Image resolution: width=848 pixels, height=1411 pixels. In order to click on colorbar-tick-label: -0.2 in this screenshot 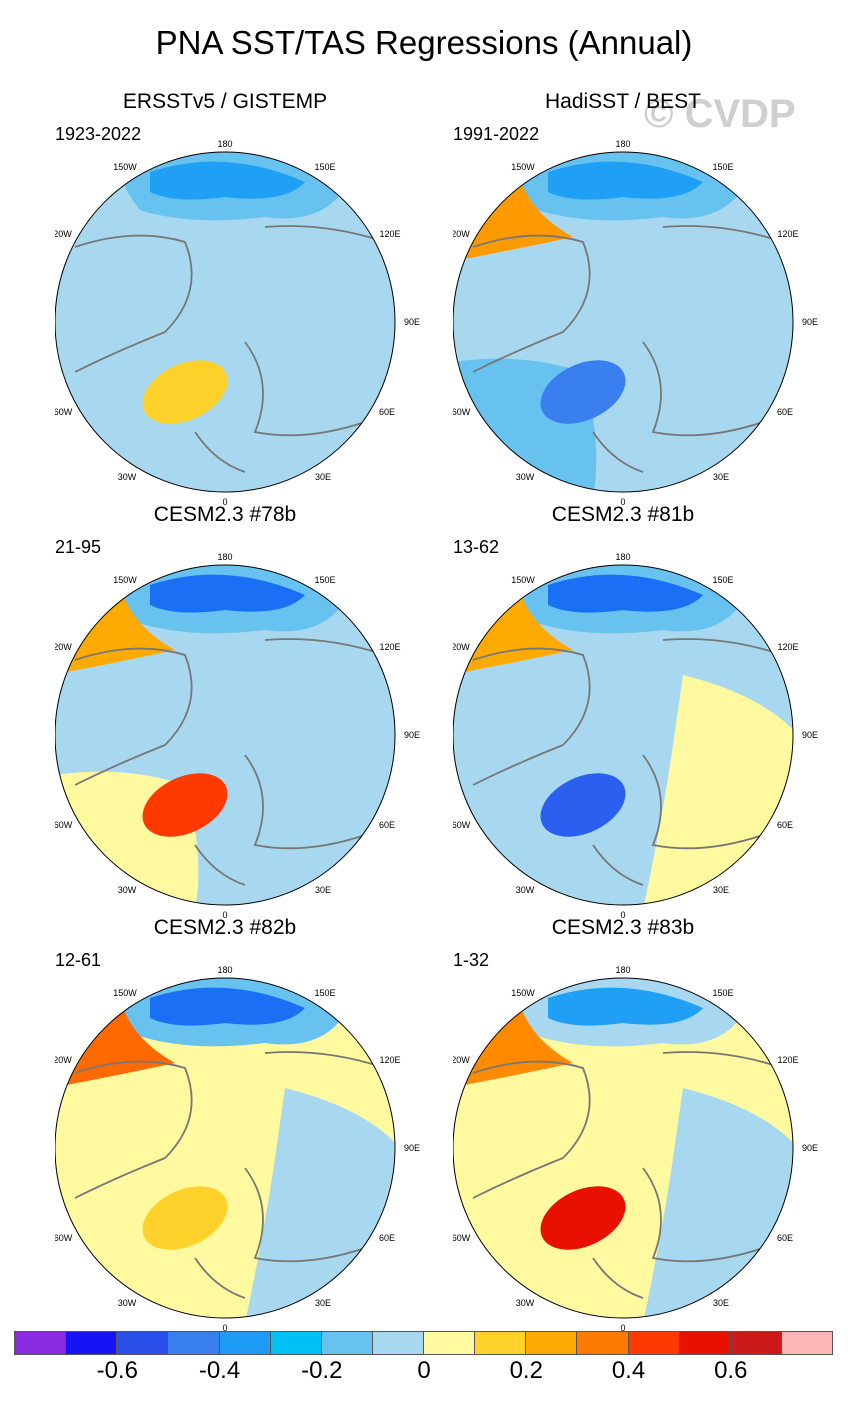, I will do `click(322, 1370)`.